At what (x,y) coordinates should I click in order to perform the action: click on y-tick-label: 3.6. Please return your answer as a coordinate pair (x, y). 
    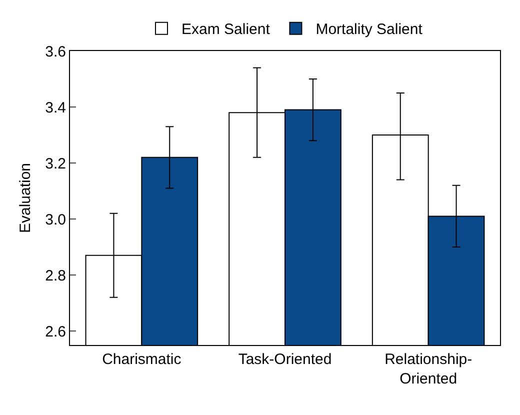
    Looking at the image, I should click on (55, 51).